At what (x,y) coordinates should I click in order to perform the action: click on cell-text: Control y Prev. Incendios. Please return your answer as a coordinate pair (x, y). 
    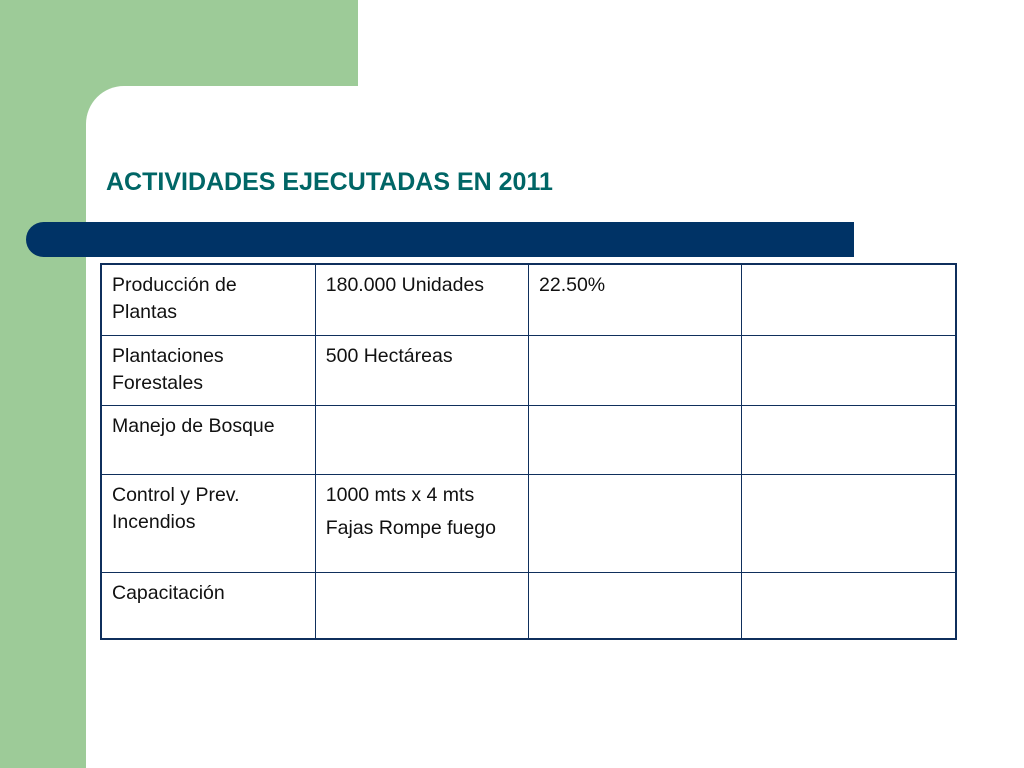
    Looking at the image, I should click on (176, 508).